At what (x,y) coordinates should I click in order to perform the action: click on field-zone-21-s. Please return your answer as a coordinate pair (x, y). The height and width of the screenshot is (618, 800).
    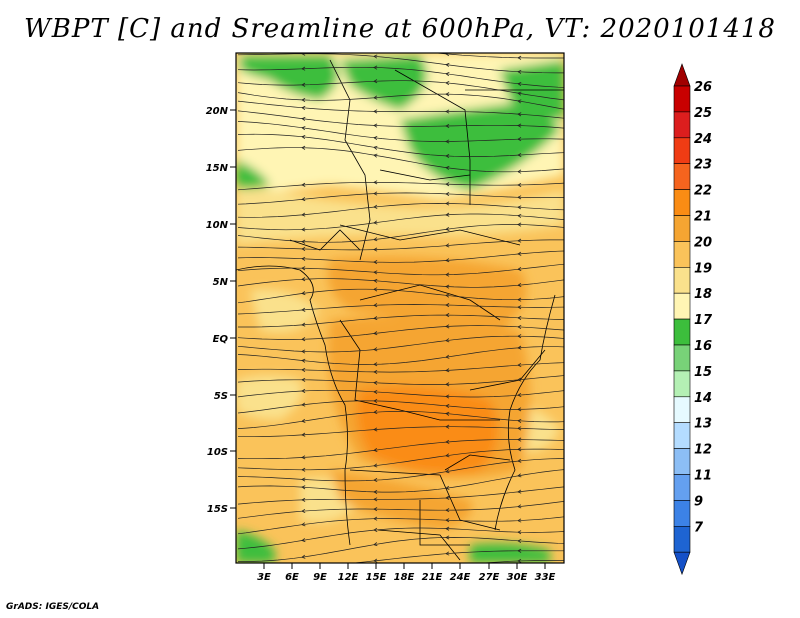
    Looking at the image, I should click on (401, 500).